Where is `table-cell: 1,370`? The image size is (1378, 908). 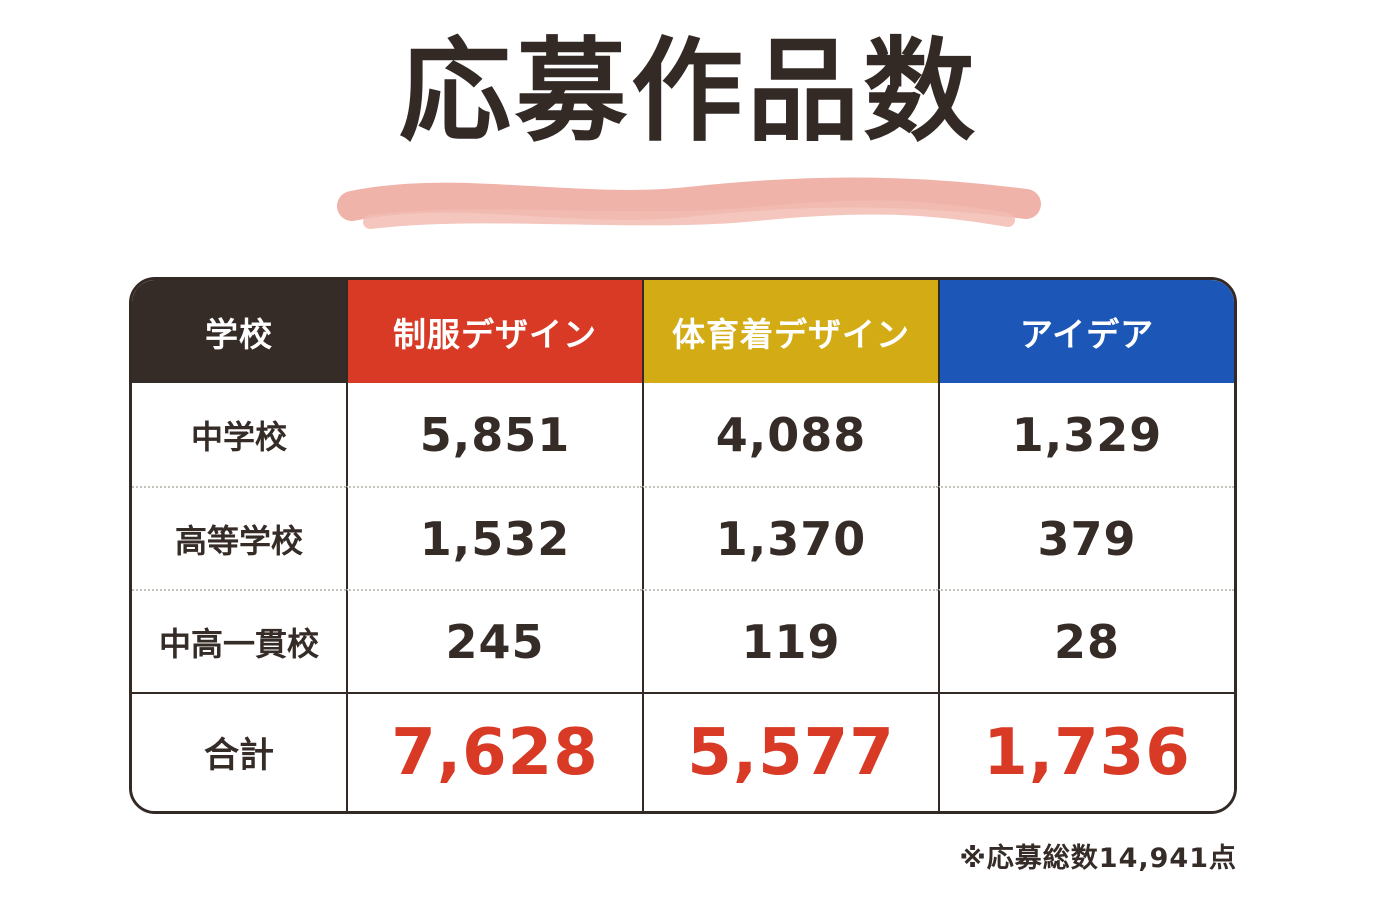 table-cell: 1,370 is located at coordinates (790, 537).